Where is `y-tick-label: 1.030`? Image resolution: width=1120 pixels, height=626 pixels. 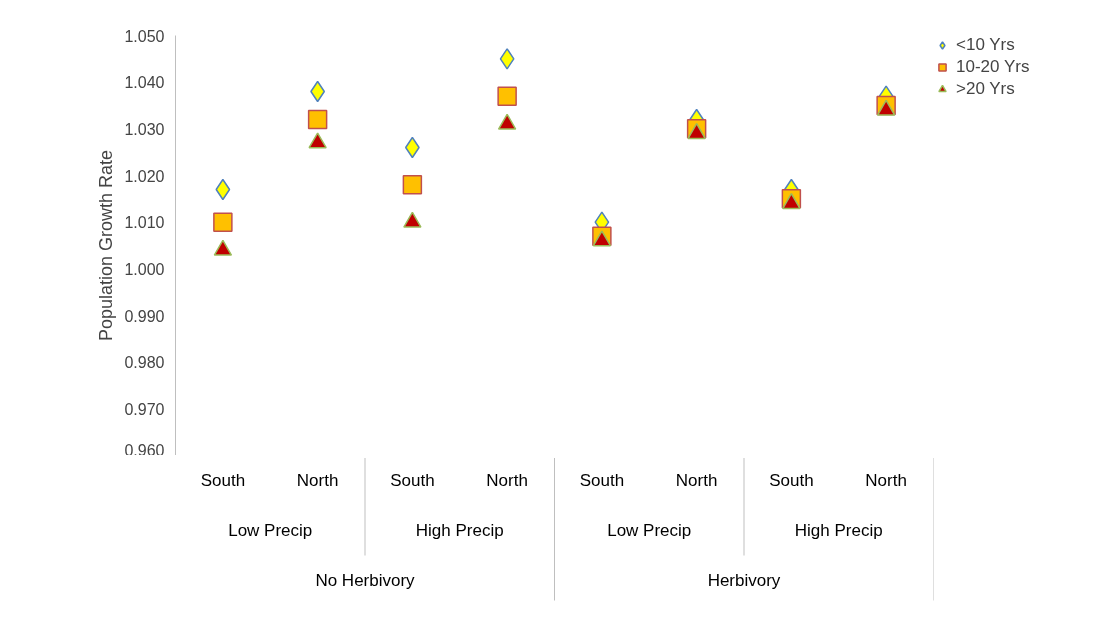 y-tick-label: 1.030 is located at coordinates (144, 129).